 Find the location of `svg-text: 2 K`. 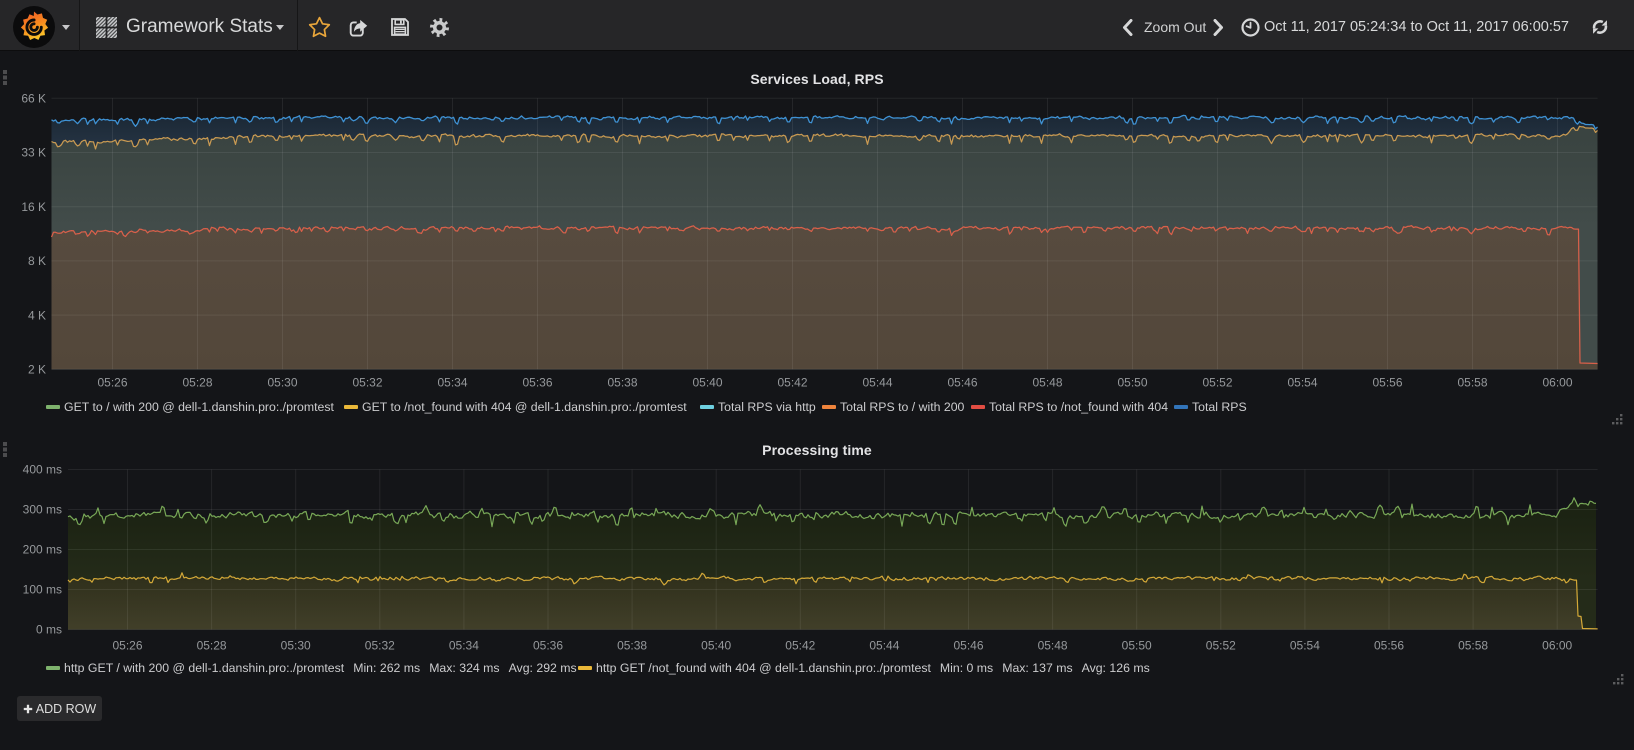

svg-text: 2 K is located at coordinates (37, 370).